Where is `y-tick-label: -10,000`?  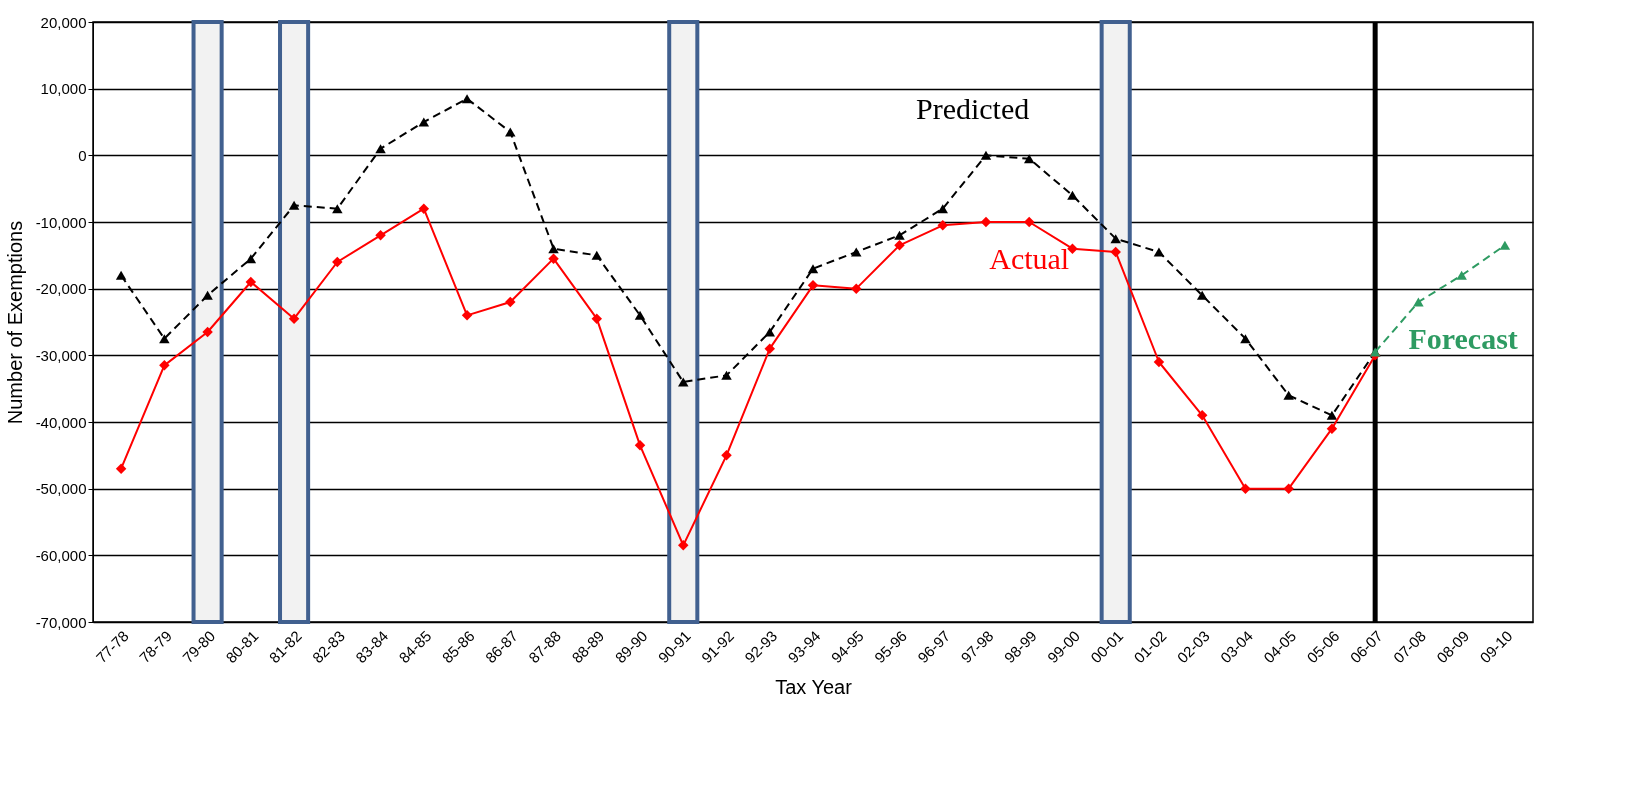 y-tick-label: -10,000 is located at coordinates (61, 222).